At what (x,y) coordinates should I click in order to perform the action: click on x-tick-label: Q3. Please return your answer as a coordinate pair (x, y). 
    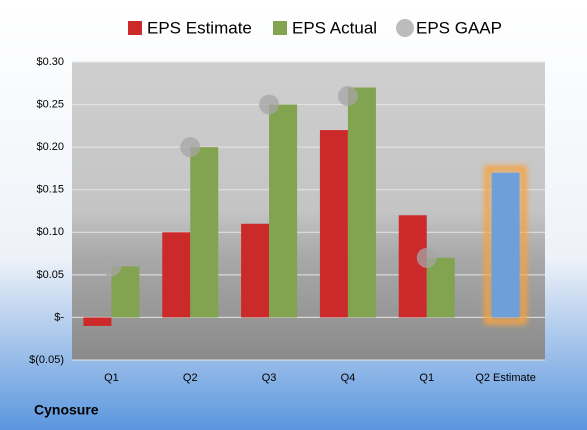
    Looking at the image, I should click on (269, 378).